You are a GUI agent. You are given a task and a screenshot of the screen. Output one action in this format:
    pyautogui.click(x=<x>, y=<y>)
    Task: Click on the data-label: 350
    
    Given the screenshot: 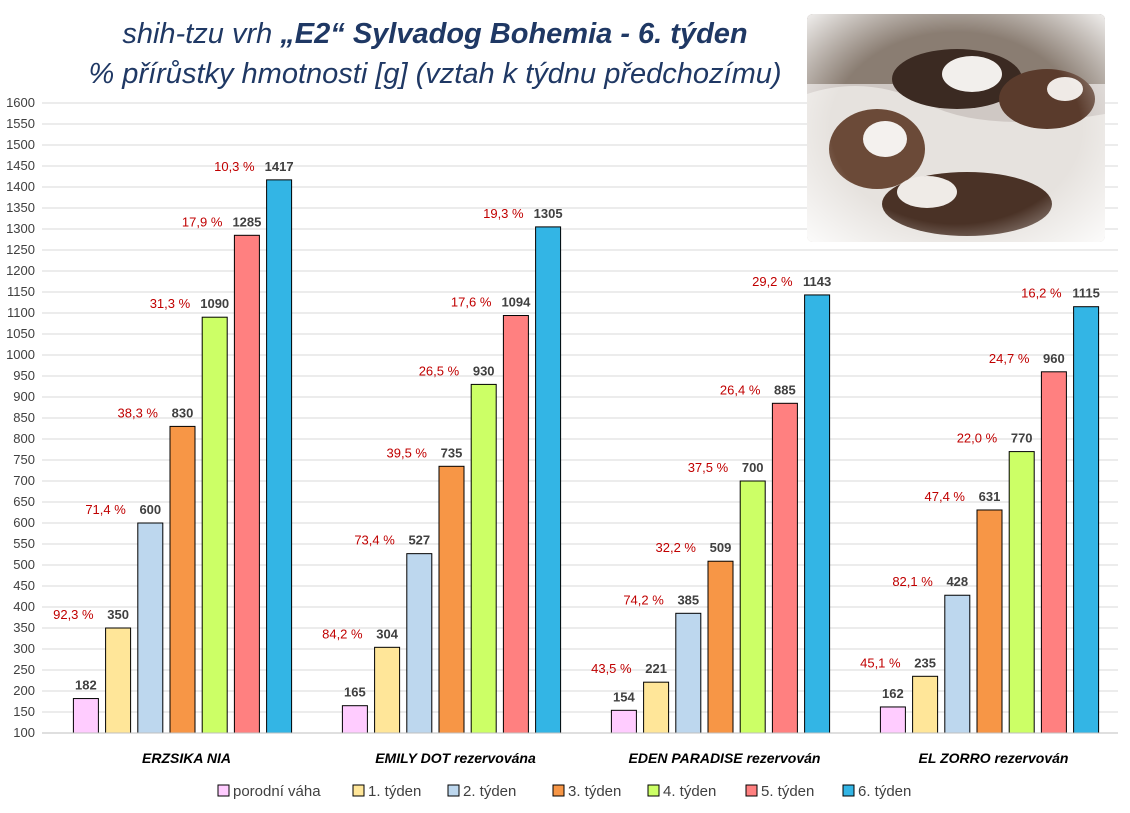 What is the action you would take?
    pyautogui.click(x=118, y=614)
    